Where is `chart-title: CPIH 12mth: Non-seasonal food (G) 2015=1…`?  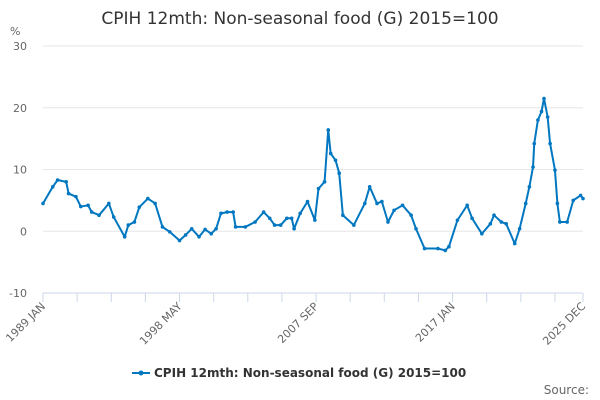
chart-title: CPIH 12mth: Non-seasonal food (G) 2015=1… is located at coordinates (299, 19).